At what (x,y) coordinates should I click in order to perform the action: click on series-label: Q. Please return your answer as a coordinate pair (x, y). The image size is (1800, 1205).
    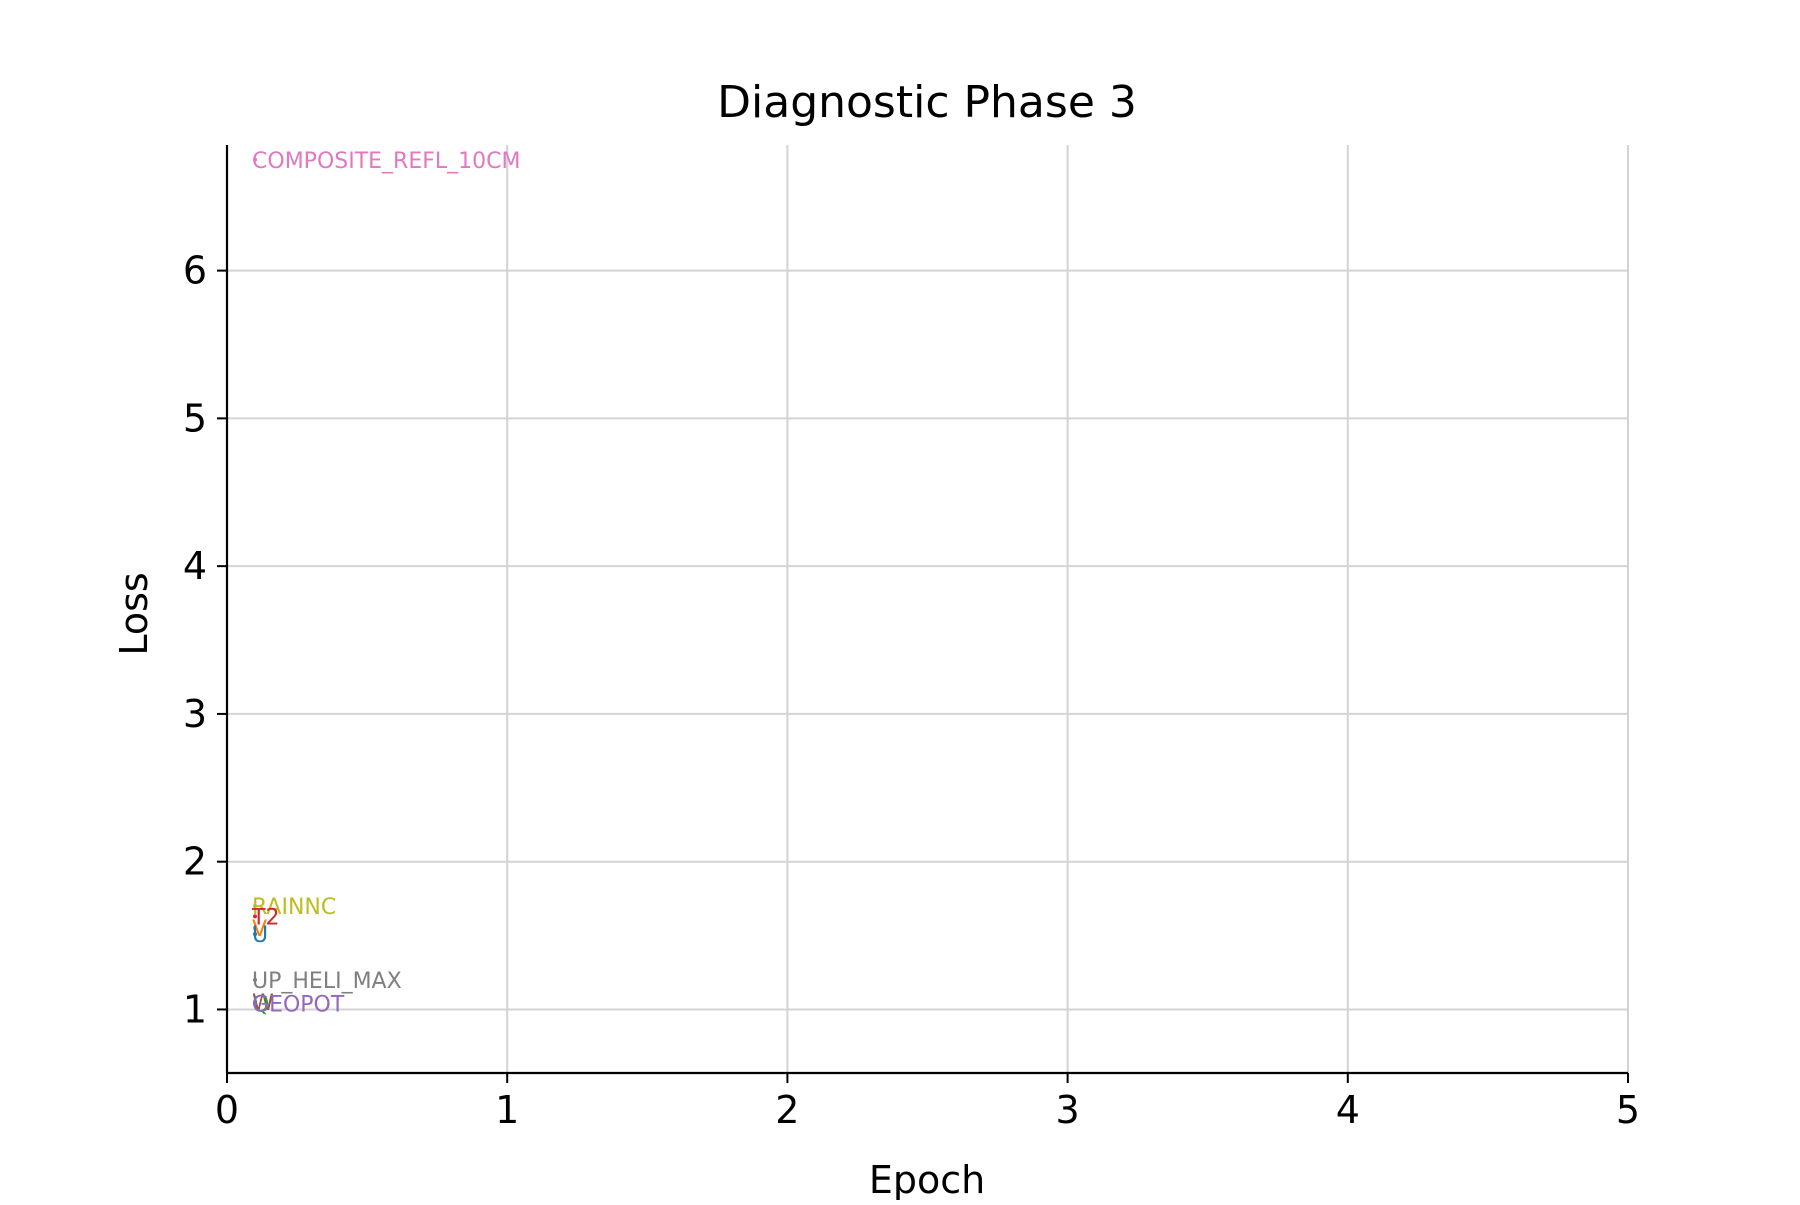
    Looking at the image, I should click on (260, 1005).